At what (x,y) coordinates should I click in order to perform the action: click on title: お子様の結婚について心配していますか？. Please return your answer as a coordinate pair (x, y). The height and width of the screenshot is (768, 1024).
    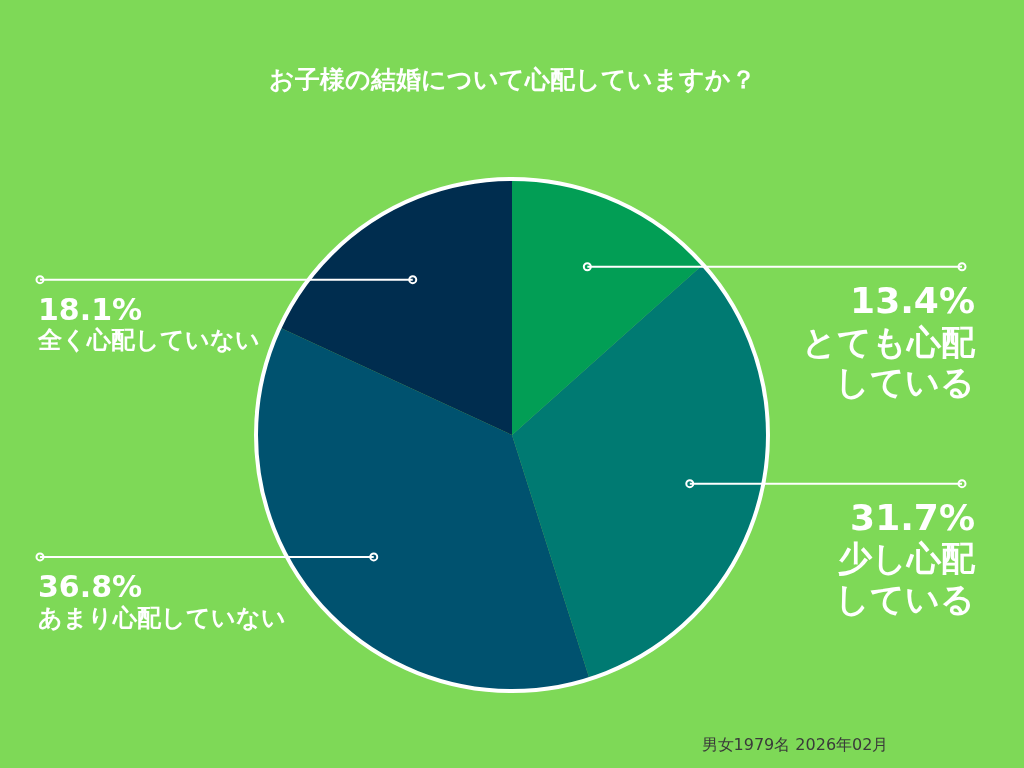
    Looking at the image, I should click on (512, 79).